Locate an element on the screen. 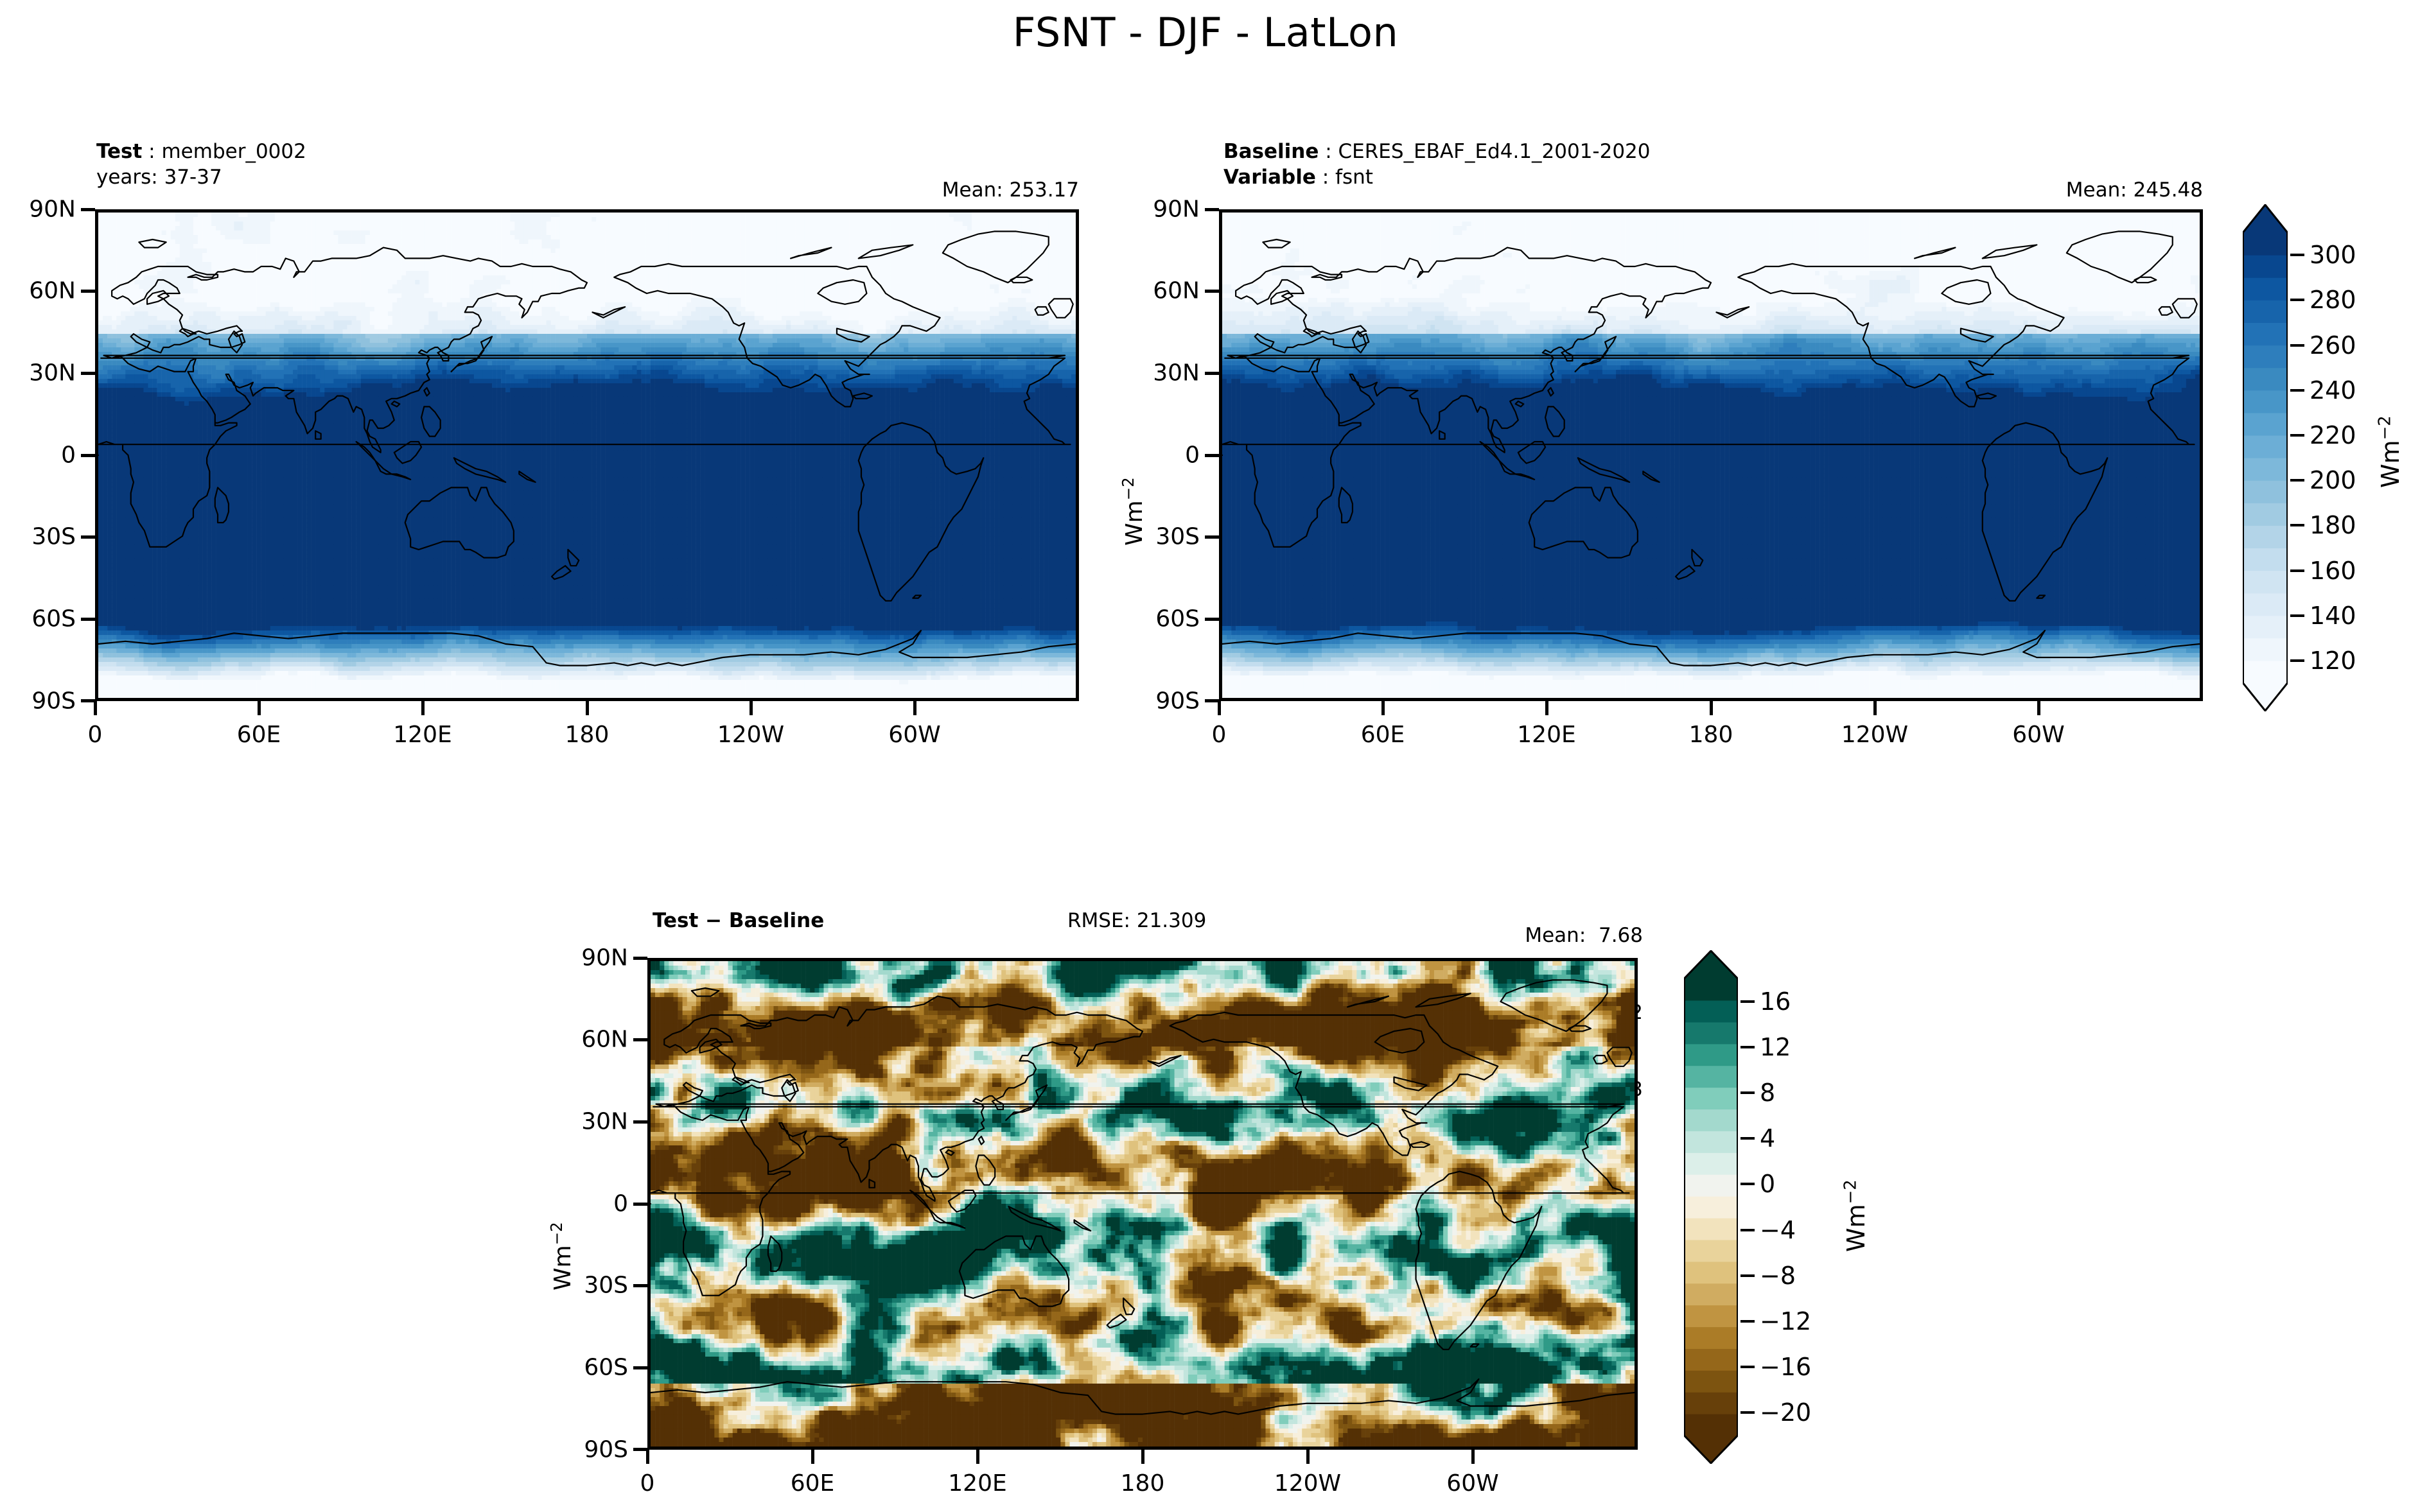 This screenshot has height=1512, width=2411. diff-panel-title: Test − Baseline is located at coordinates (739, 921).